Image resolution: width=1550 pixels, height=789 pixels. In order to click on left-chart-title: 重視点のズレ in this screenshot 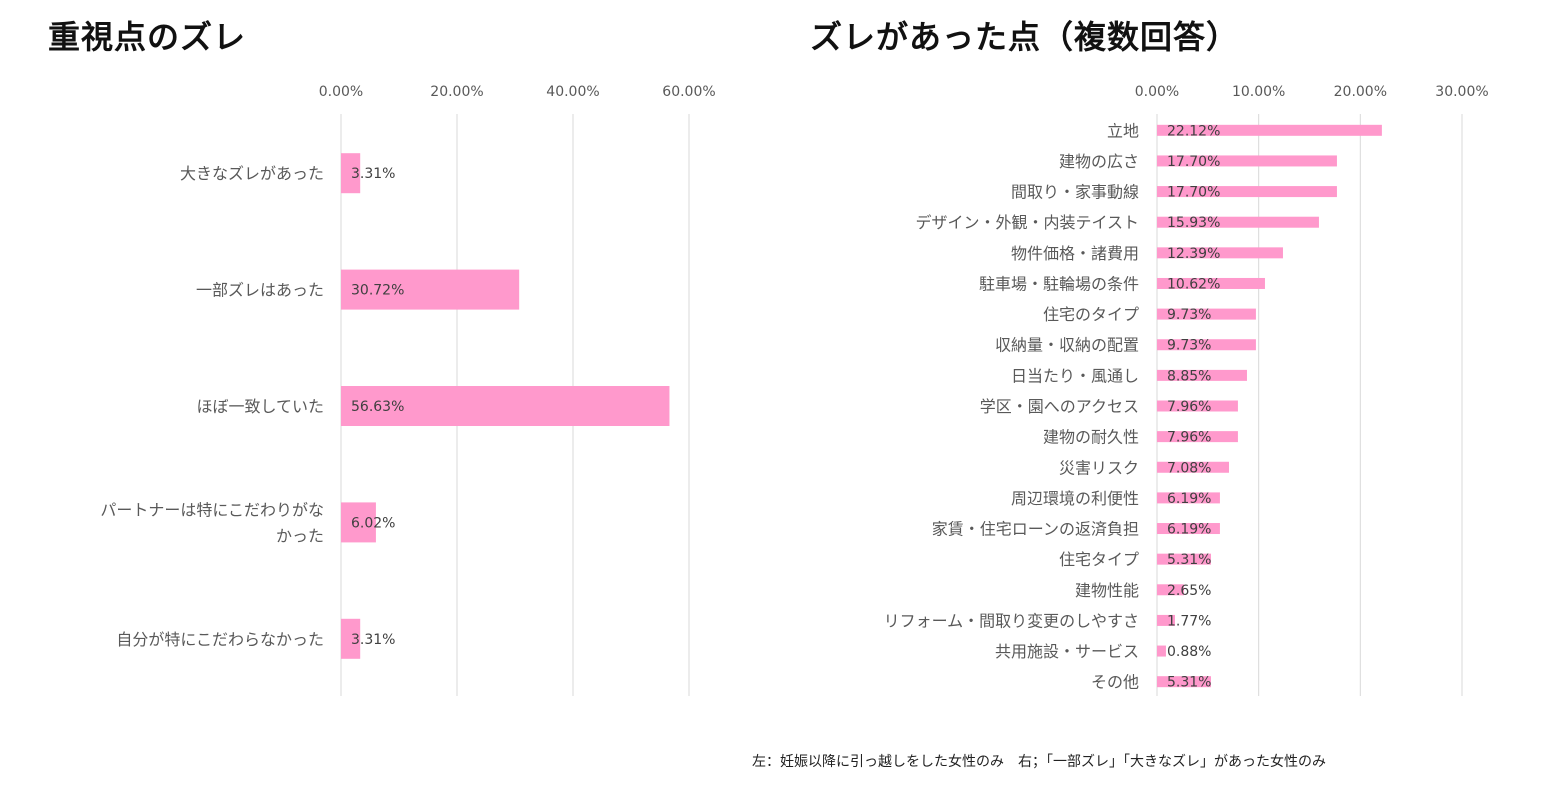, I will do `click(147, 37)`.